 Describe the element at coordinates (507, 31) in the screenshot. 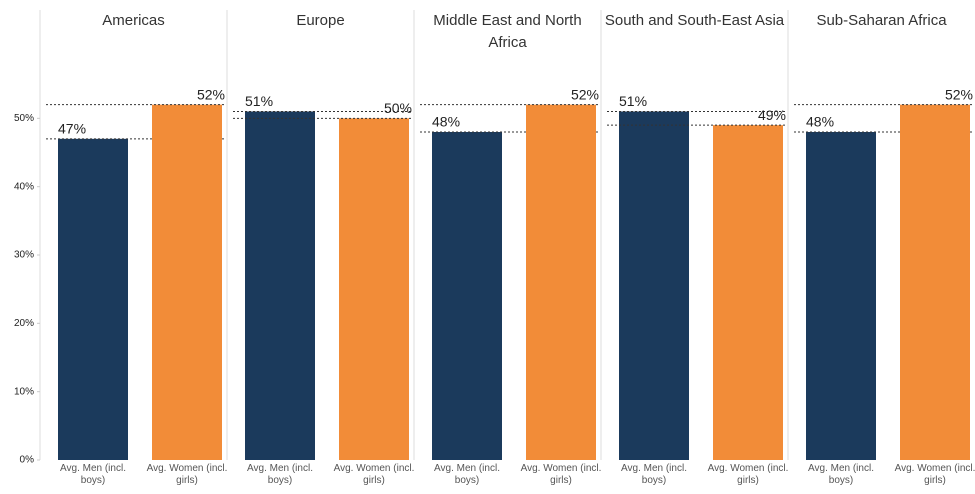

I see `panel-title: Middle East and North Africa` at that location.